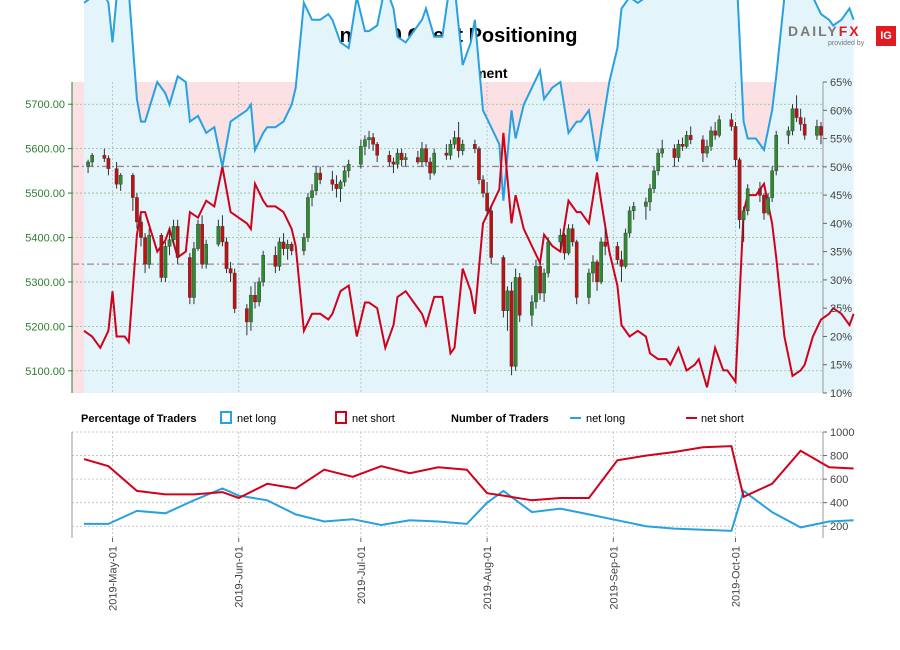 The image size is (900, 650). Describe the element at coordinates (722, 419) in the screenshot. I see `legend-count-net-short-label: net short` at that location.